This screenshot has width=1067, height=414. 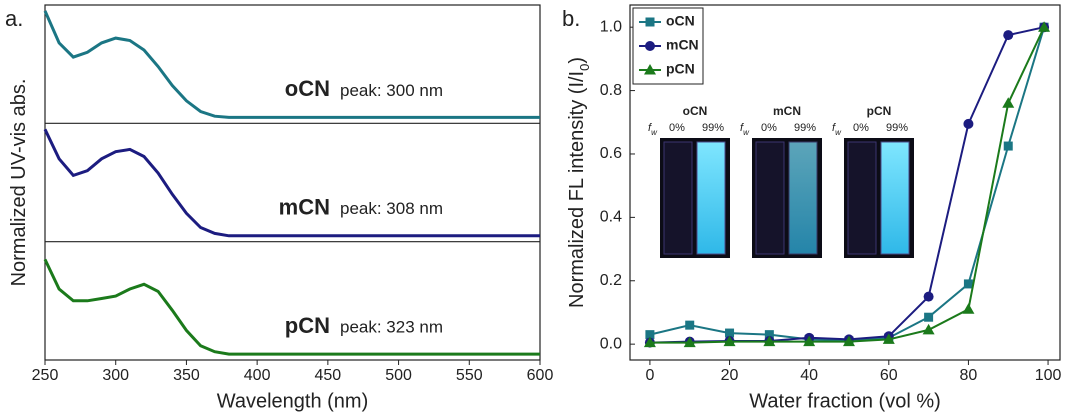 I want to click on y-axis-label-part: 0, so click(x=584, y=67).